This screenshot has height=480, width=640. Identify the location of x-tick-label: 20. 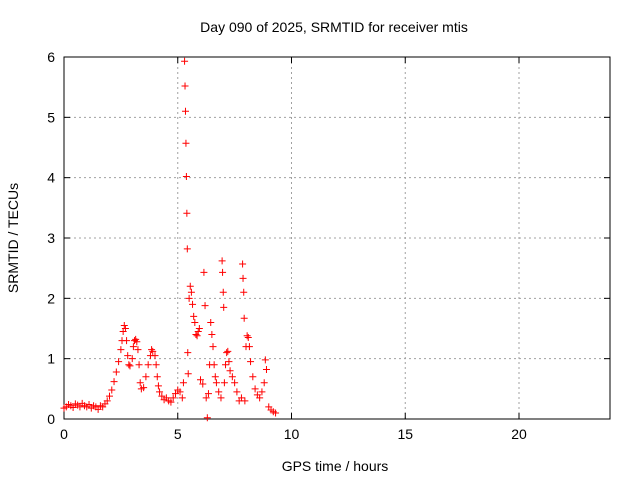
(519, 434).